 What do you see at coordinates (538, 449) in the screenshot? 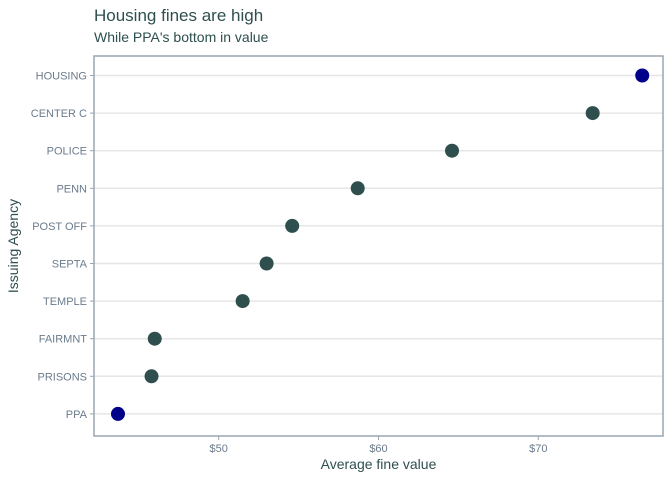
I see `x-tick-label: $70` at bounding box center [538, 449].